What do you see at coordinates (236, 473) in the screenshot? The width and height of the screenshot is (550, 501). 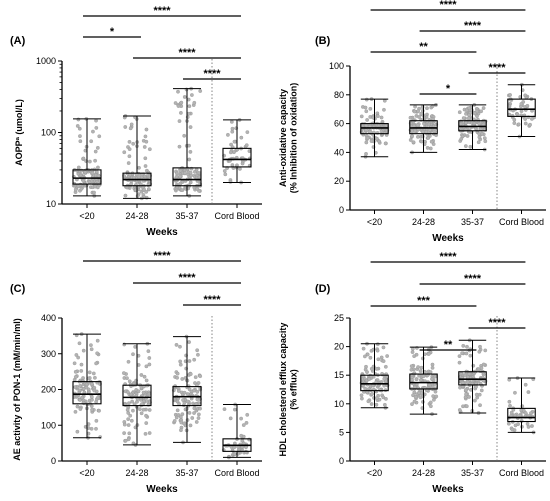 I see `x-tick-label: Cord Blood` at bounding box center [236, 473].